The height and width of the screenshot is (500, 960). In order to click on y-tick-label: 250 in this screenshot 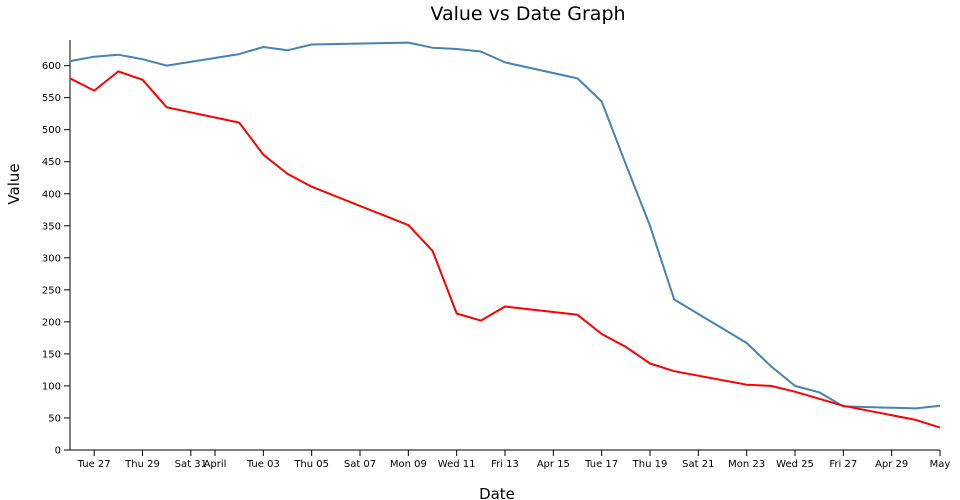, I will do `click(51, 290)`.